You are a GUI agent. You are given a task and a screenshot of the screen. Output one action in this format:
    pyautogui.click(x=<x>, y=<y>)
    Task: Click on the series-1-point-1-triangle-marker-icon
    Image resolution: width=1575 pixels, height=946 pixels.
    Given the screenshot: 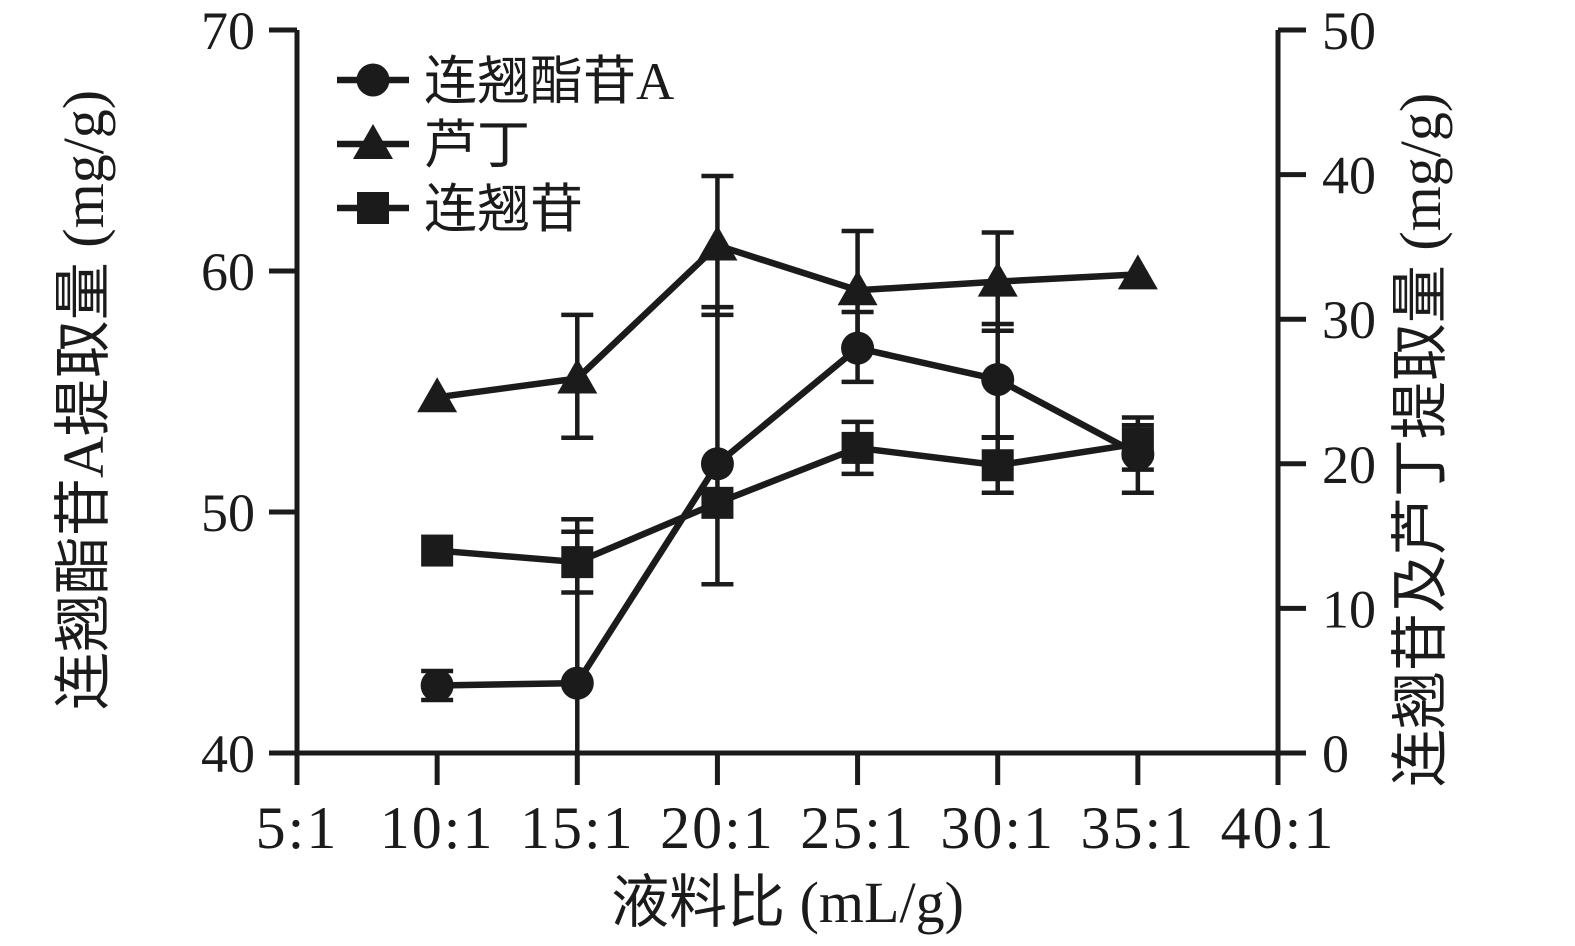 What is the action you would take?
    pyautogui.click(x=577, y=376)
    